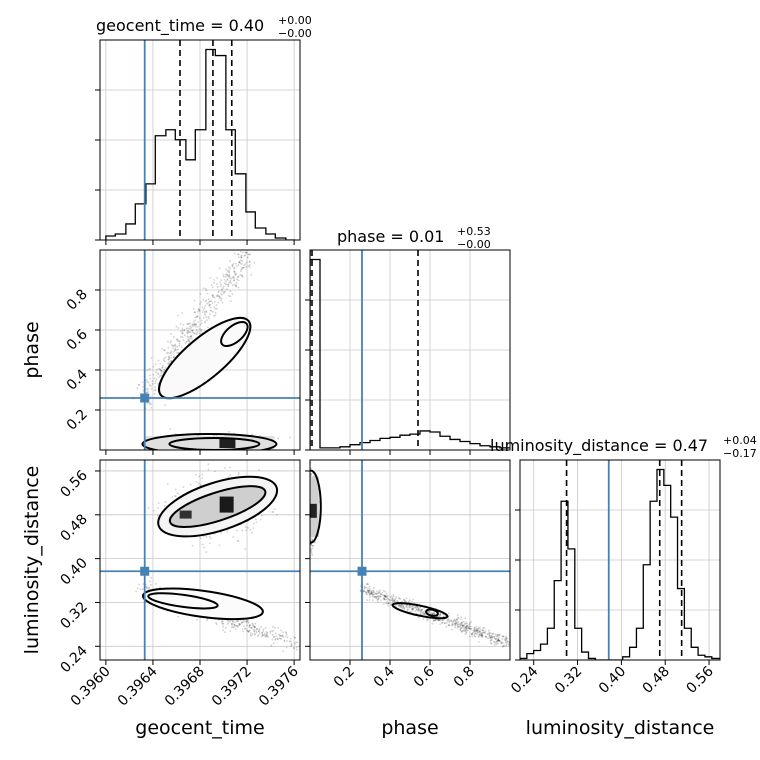  Describe the element at coordinates (199, 728) in the screenshot. I see `xlabel-geocent-time: geocent_time` at that location.